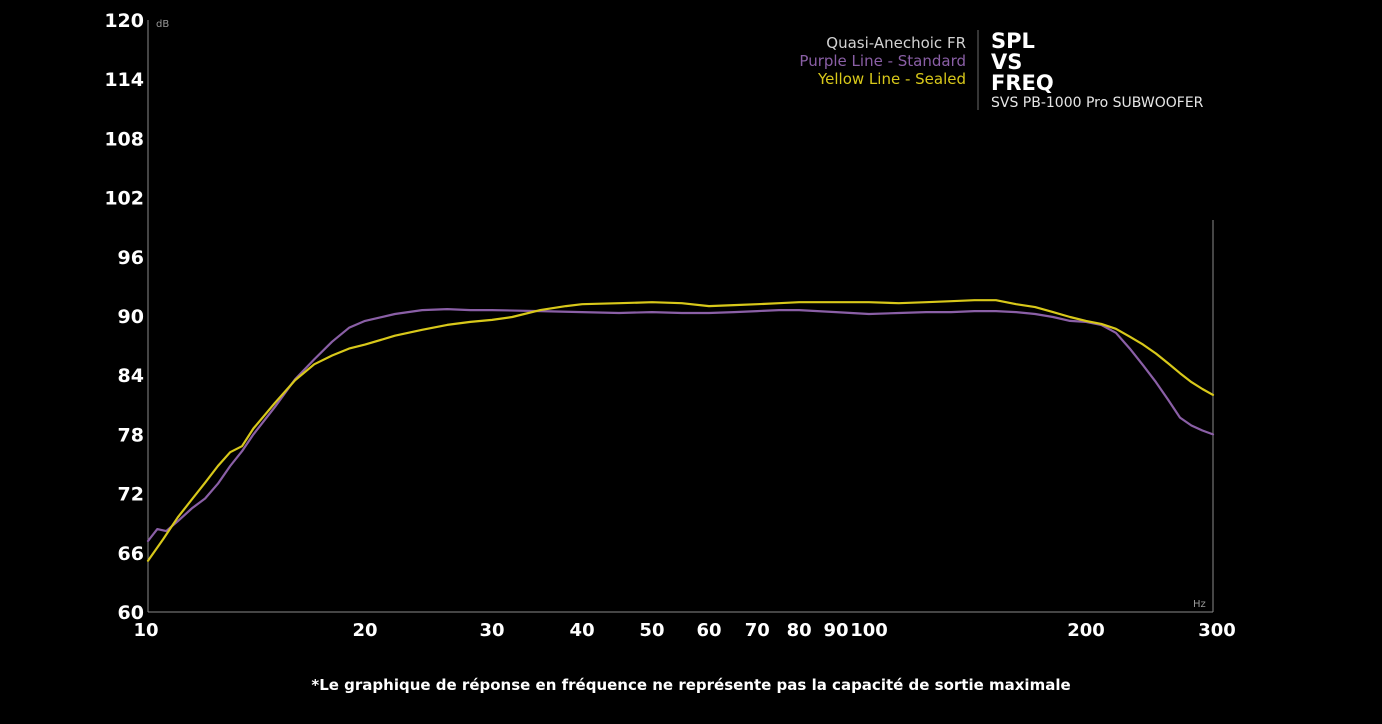  What do you see at coordinates (684, 630) in the screenshot?
I see `x-tick-labels: 10 20 30 40 50 60 70 80 90 100 200 300` at bounding box center [684, 630].